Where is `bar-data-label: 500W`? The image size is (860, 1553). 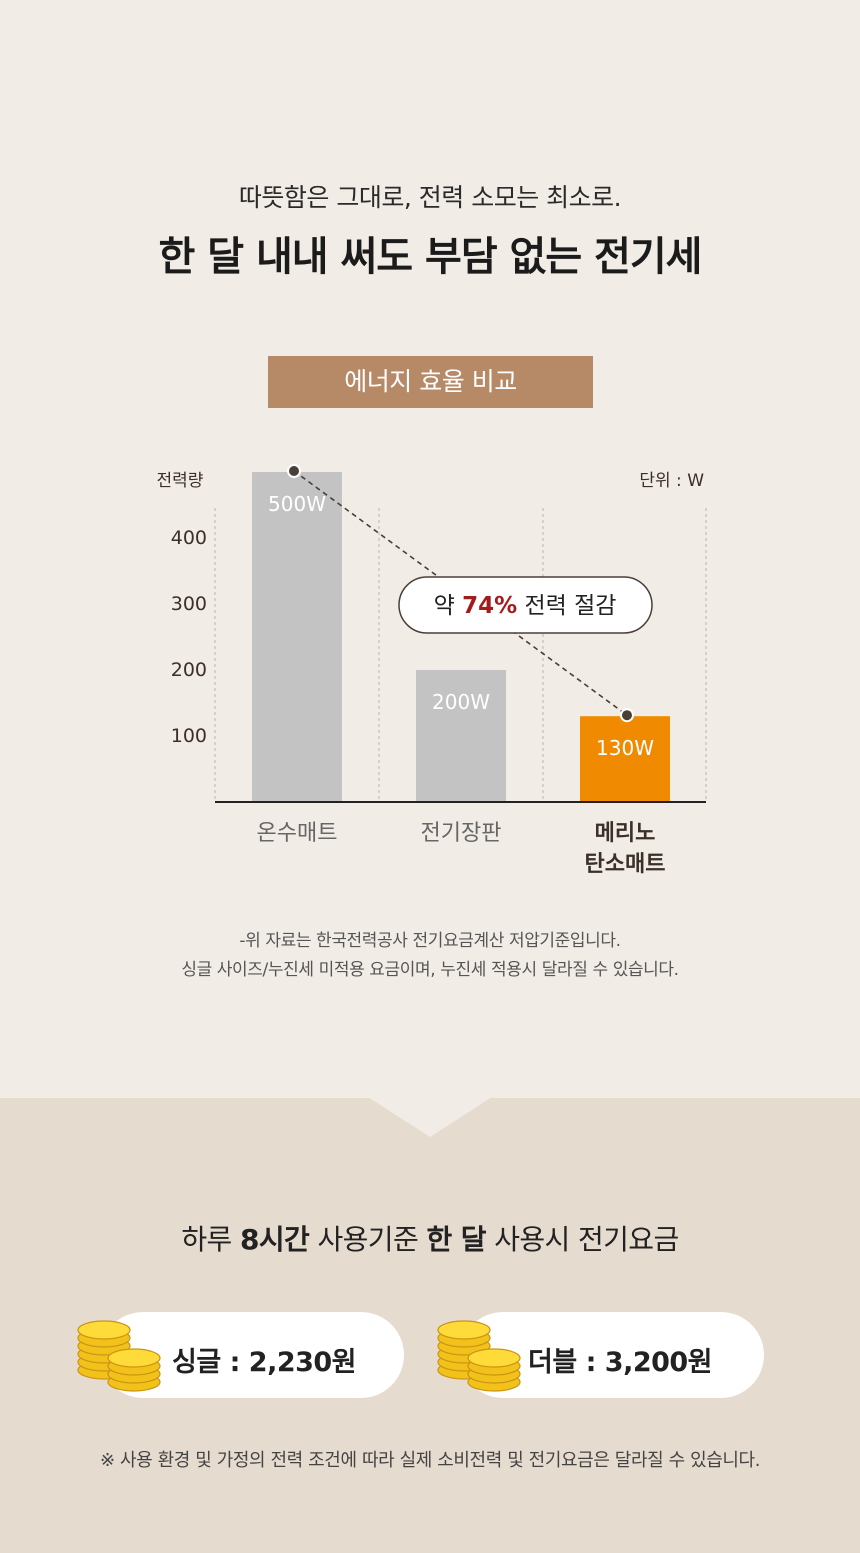 bar-data-label: 500W is located at coordinates (297, 504).